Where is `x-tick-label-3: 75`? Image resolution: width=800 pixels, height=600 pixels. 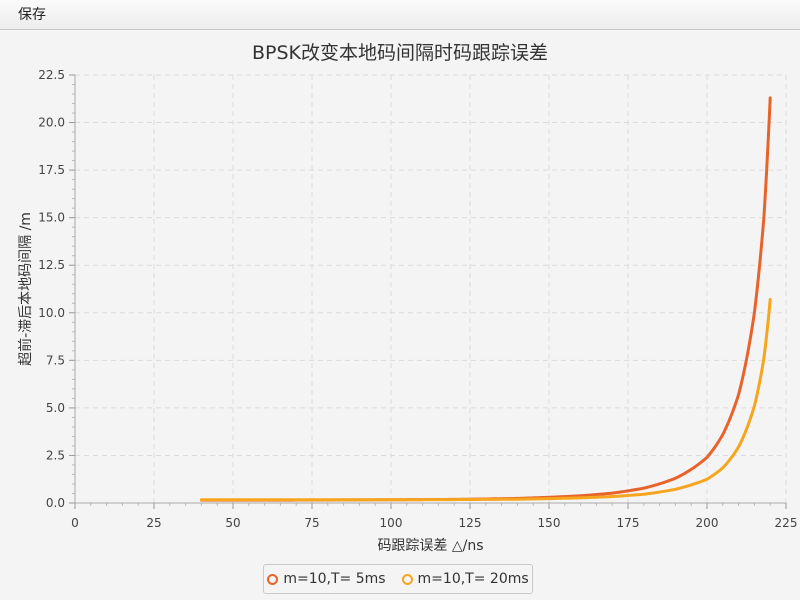
x-tick-label-3: 75 is located at coordinates (311, 523).